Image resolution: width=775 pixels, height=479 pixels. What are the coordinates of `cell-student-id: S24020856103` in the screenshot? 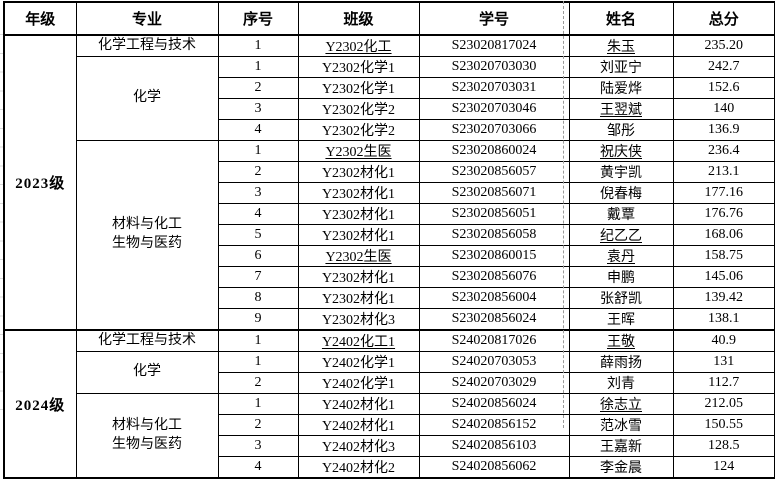 It's located at (494, 446).